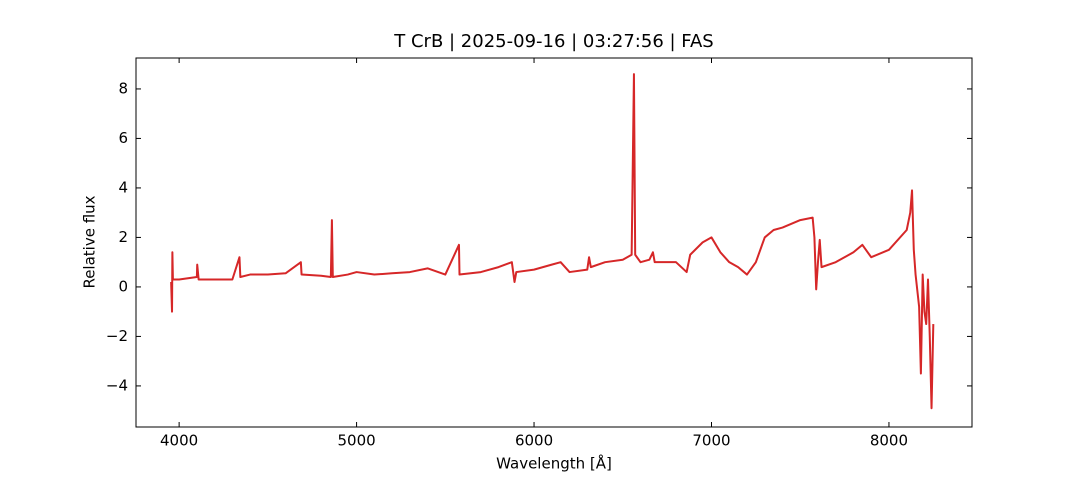 The image size is (1080, 484). Describe the element at coordinates (553, 41) in the screenshot. I see `chart-title: T CrB | 2025-09-16 | 03:27:56 | FAS` at that location.